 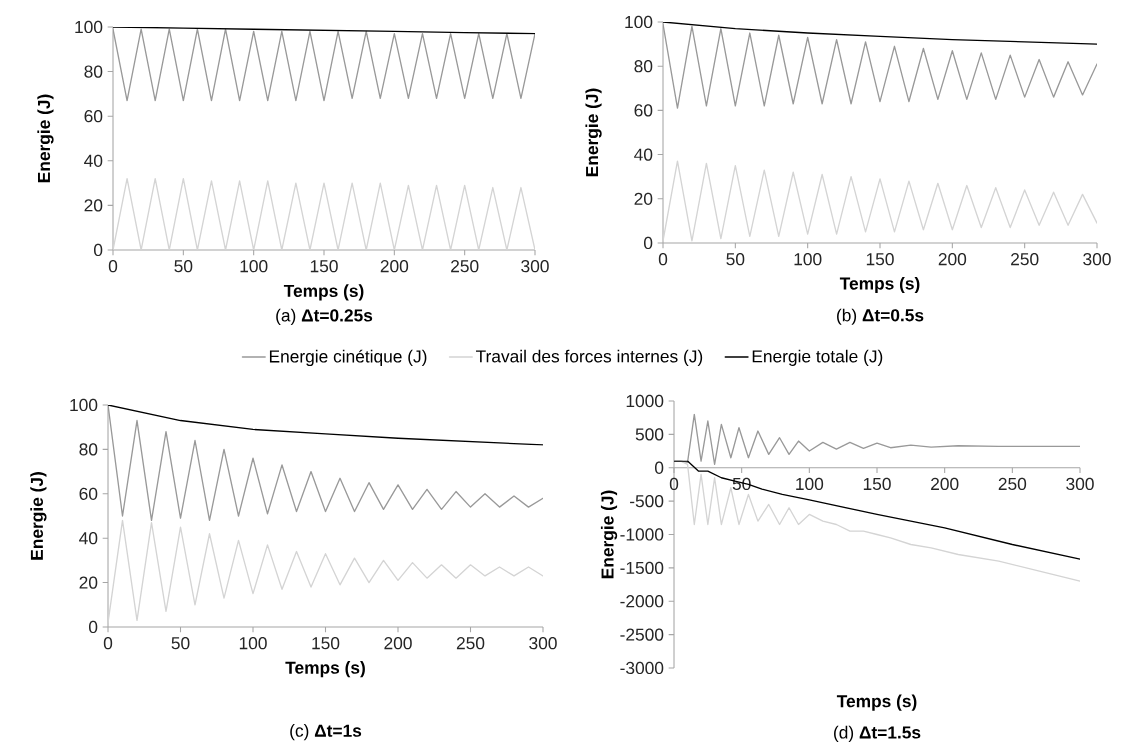 I want to click on y-tick-label: -1500, so click(x=642, y=567).